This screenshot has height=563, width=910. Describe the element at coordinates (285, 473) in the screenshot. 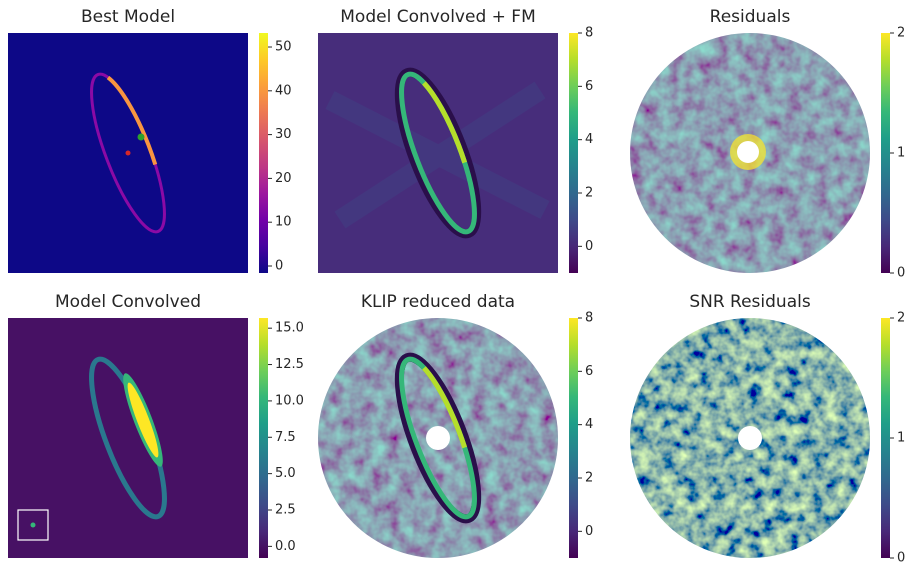

I see `colorbar-tick-label: 5.0` at that location.